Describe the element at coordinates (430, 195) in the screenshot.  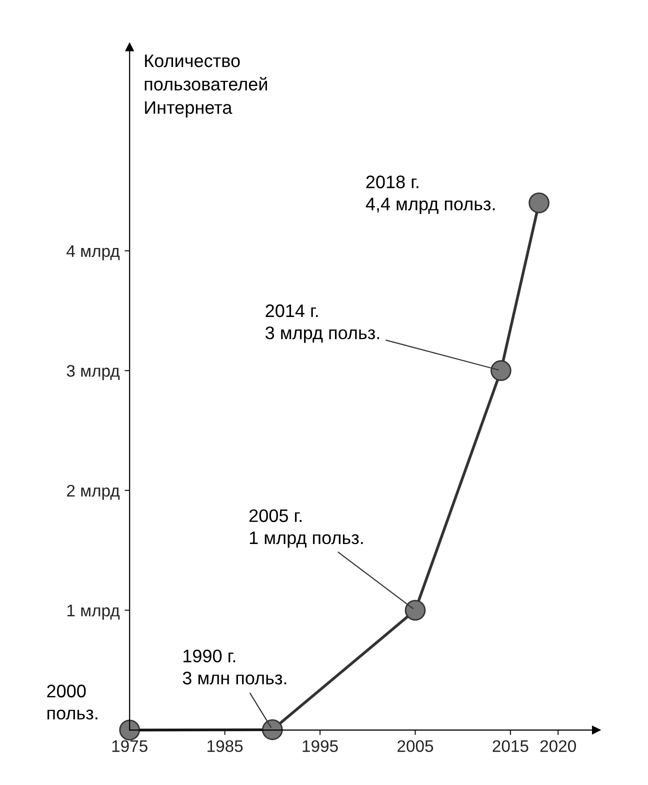
I see `annotation: 2018 г. 4,4 млрд польз.` at that location.